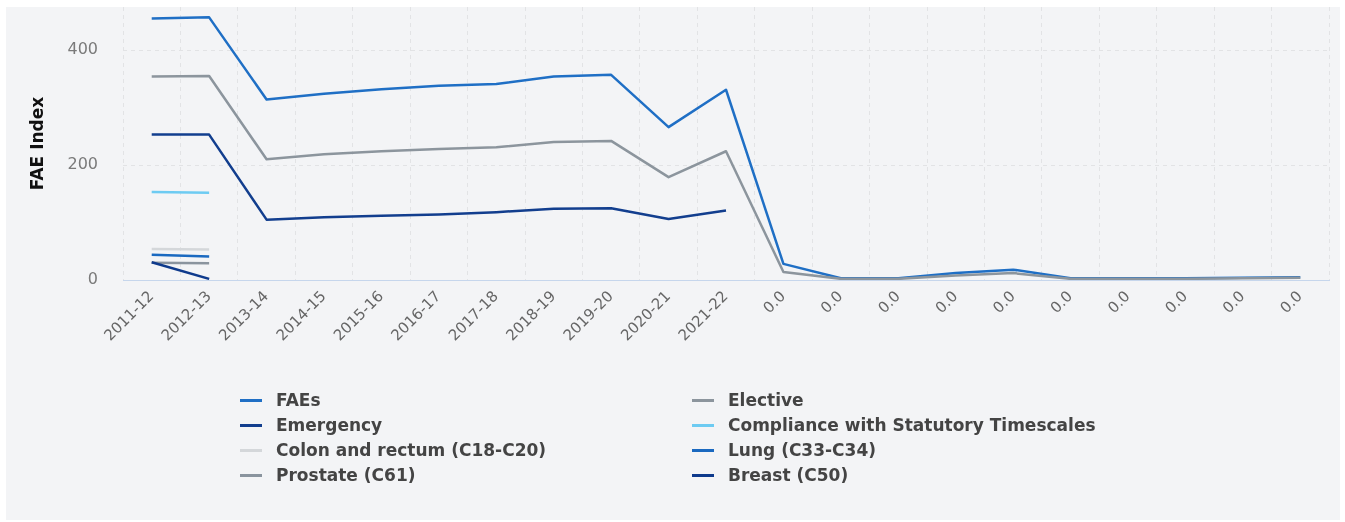  Describe the element at coordinates (912, 425) in the screenshot. I see `legend-label: Compliance with Statutory Timescales` at that location.